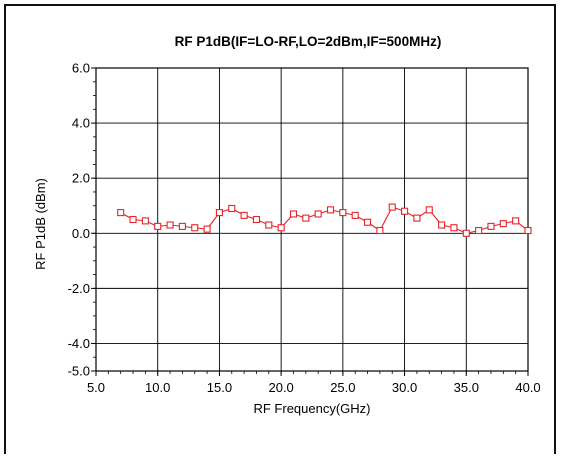 The width and height of the screenshot is (567, 456). Describe the element at coordinates (81, 233) in the screenshot. I see `y-tick-label: 0.0` at that location.